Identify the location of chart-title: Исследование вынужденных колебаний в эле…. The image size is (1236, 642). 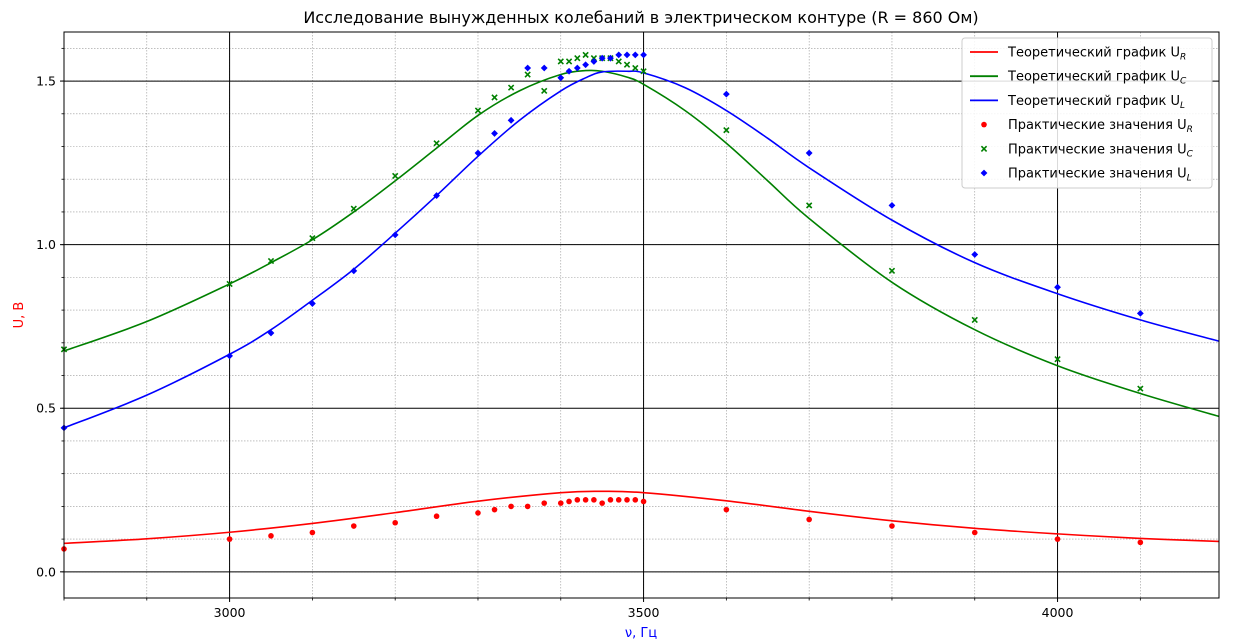
(640, 17).